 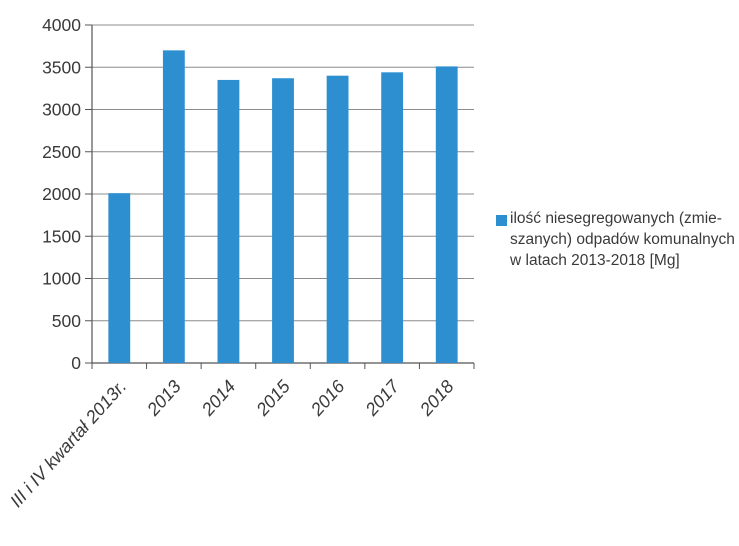 I want to click on y-tick-label: 4000, so click(x=61, y=25).